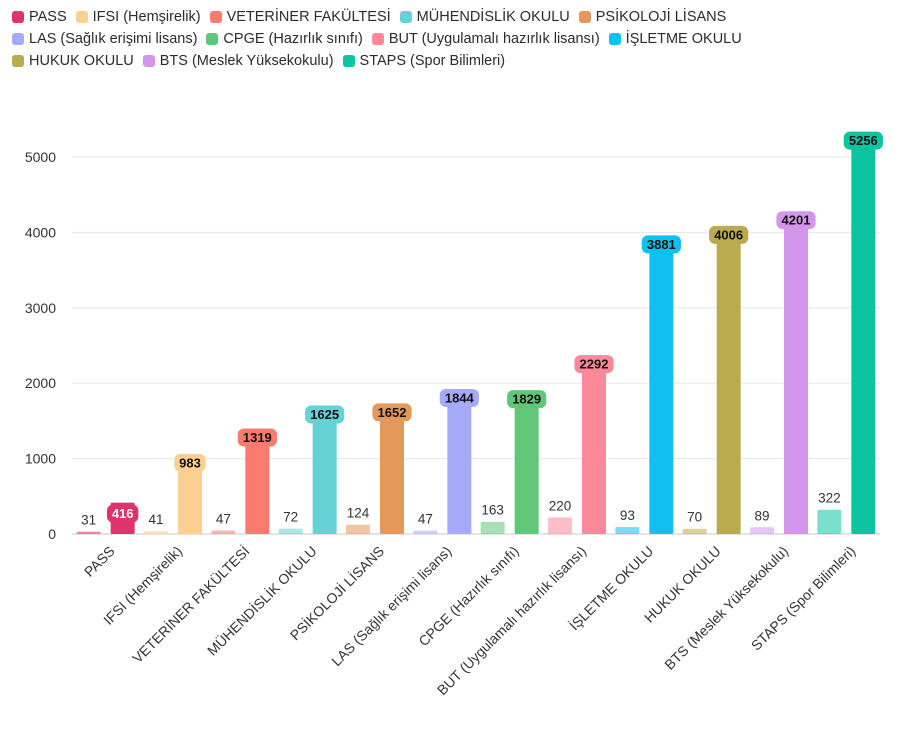  What do you see at coordinates (494, 39) in the screenshot?
I see `legend-label: BUT (Uygulamalı hazırlık lisansı)` at bounding box center [494, 39].